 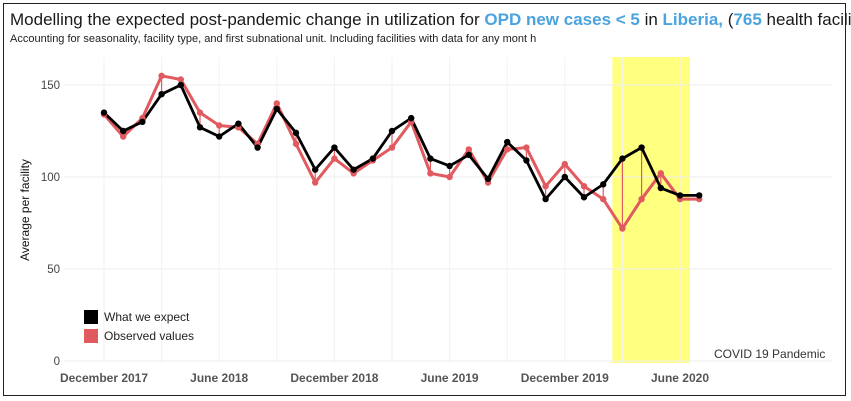 I want to click on covid-highlight-band, so click(x=651, y=210).